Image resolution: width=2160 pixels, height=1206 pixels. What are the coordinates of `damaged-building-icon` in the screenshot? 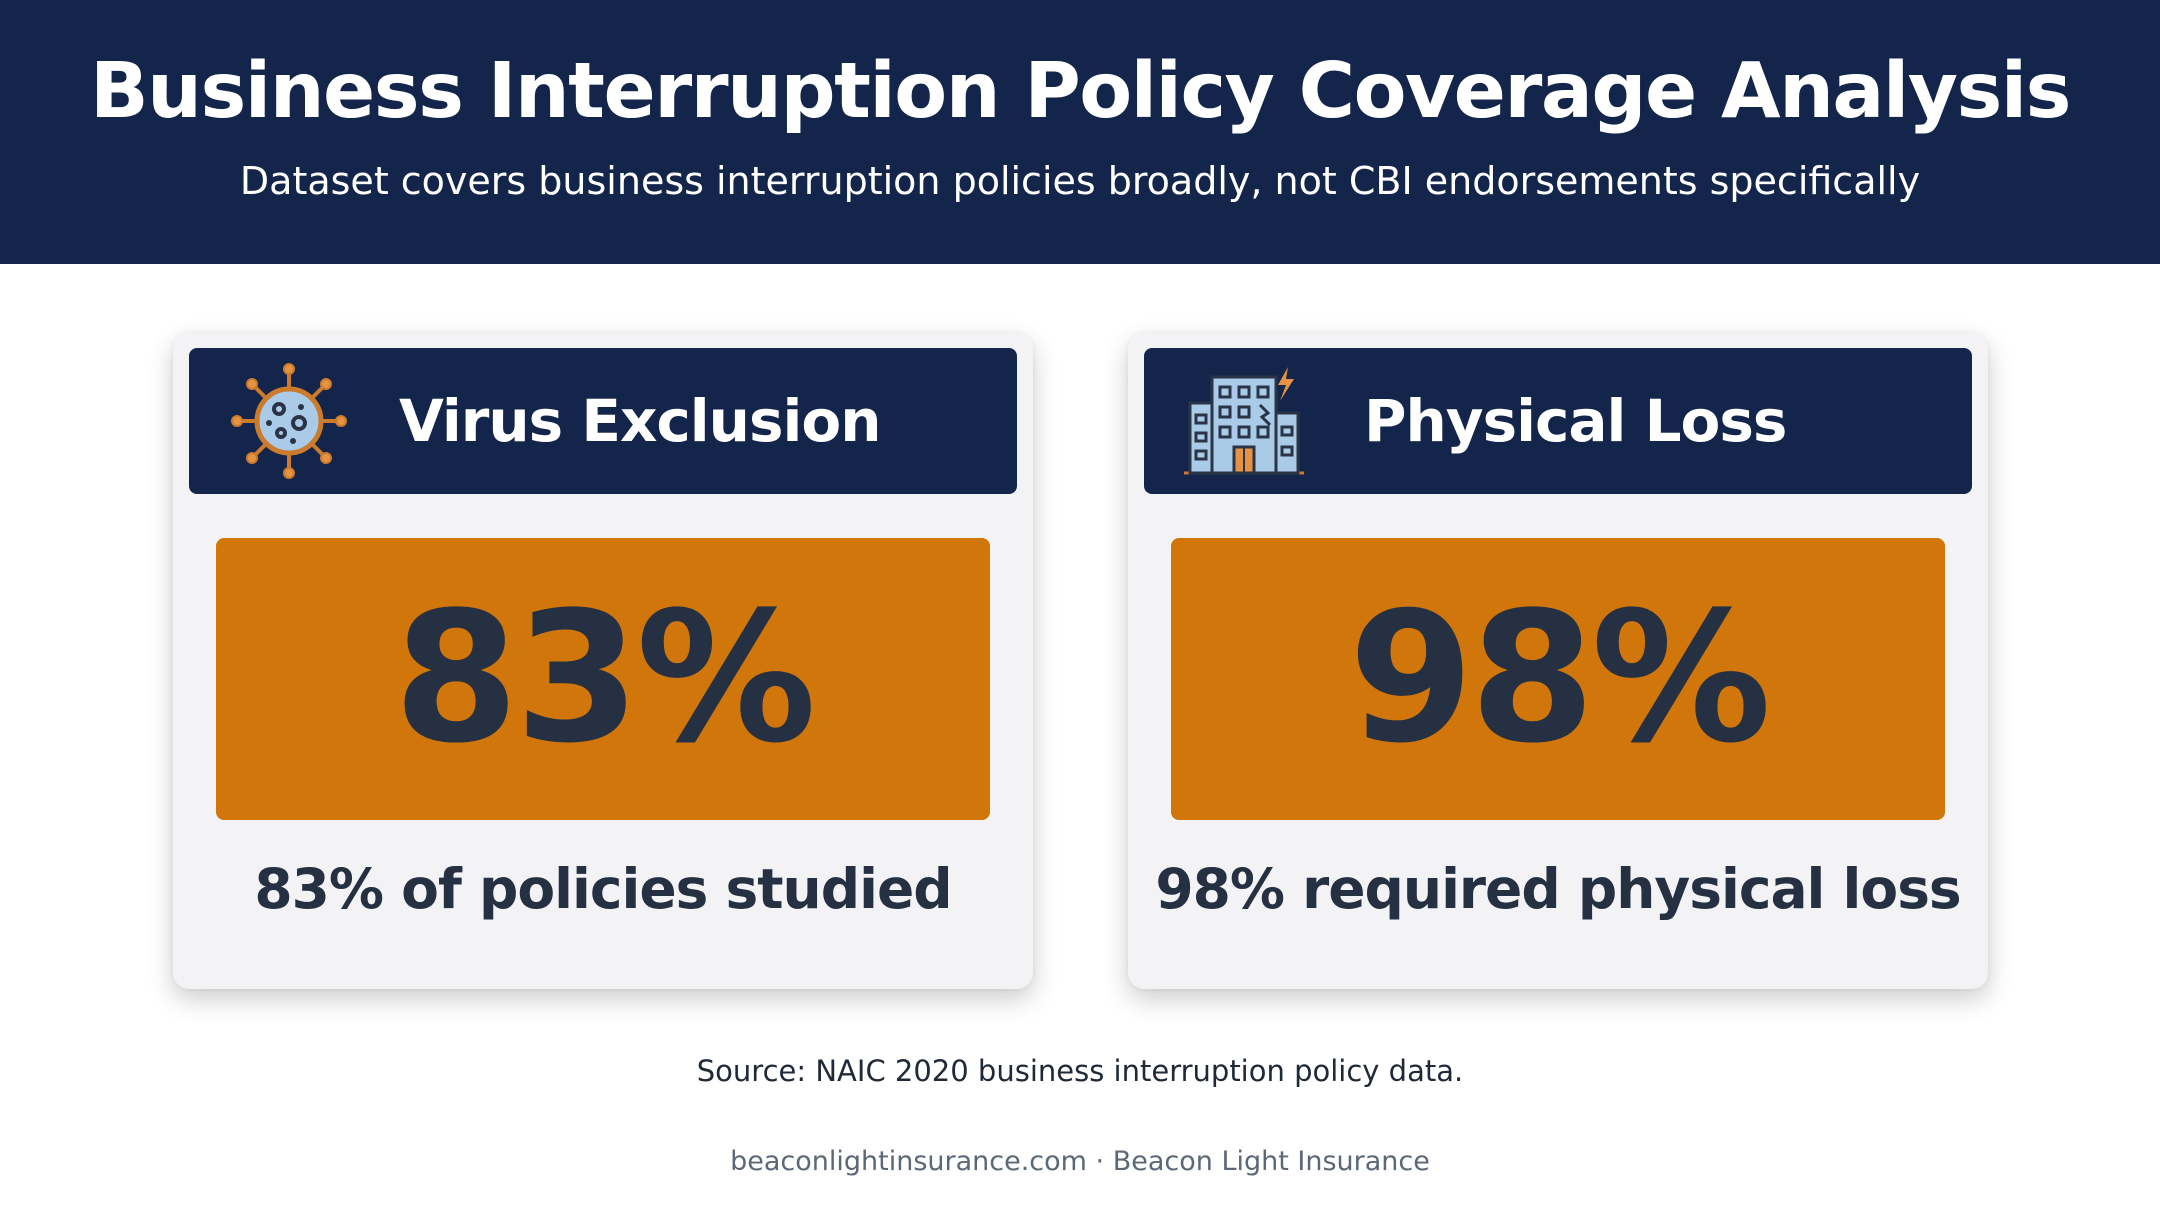 It's located at (1244, 421).